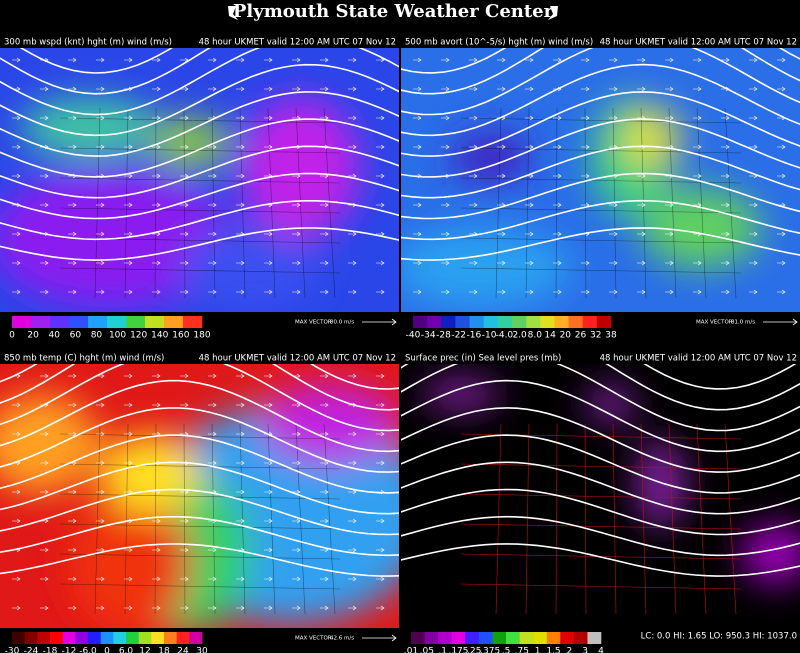 The image size is (800, 653). I want to click on scale-label: .375, so click(490, 650).